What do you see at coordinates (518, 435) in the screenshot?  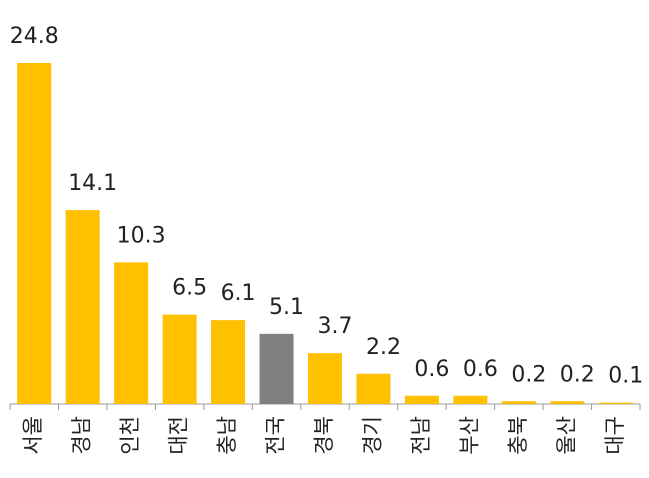 I see `x-tick-label: 충북` at bounding box center [518, 435].